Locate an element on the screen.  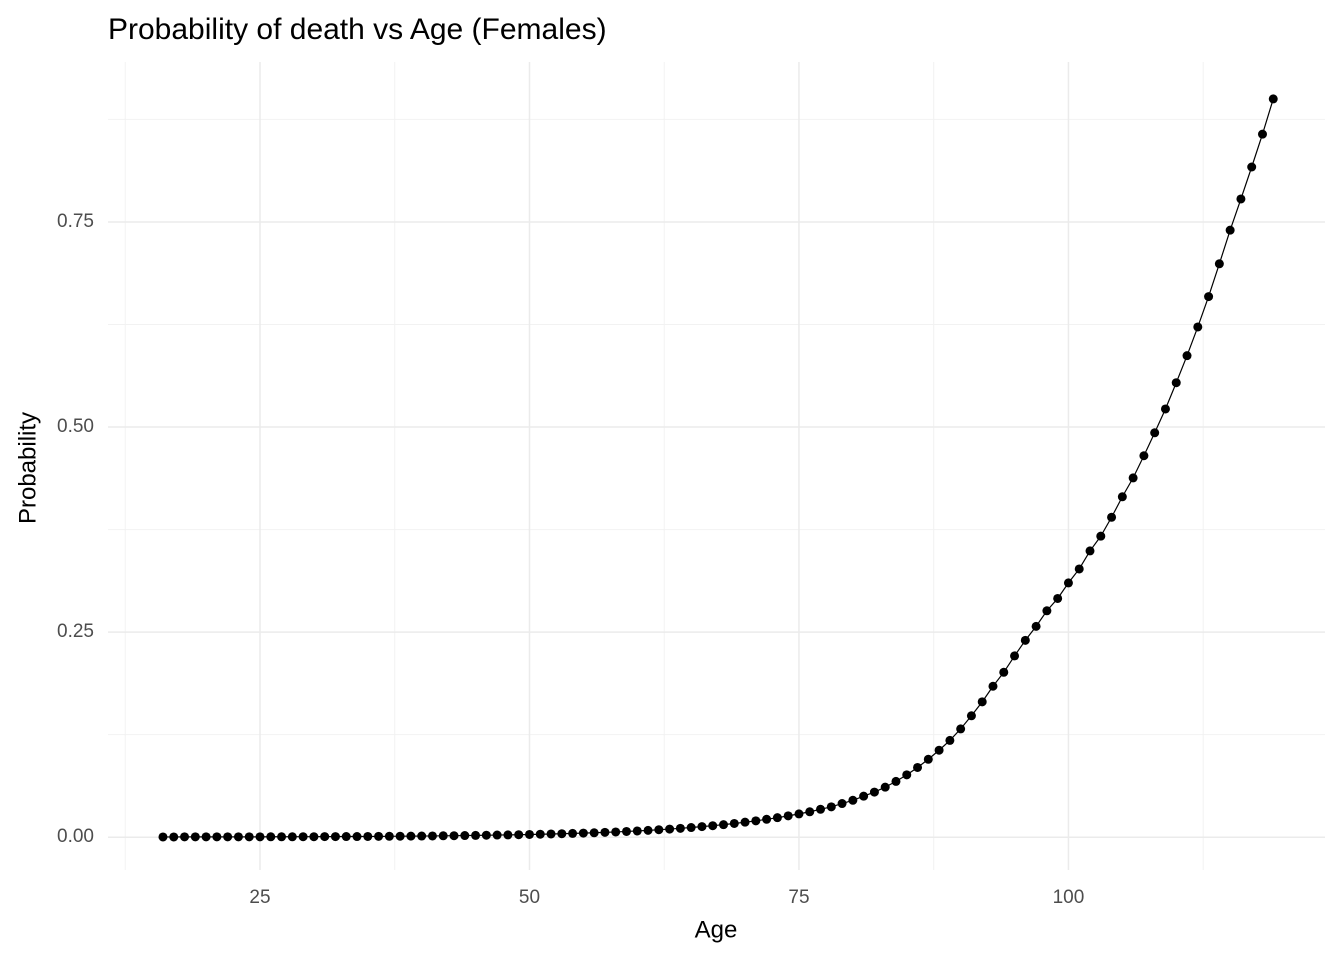
y-axis-title: Probability is located at coordinates (27, 468).